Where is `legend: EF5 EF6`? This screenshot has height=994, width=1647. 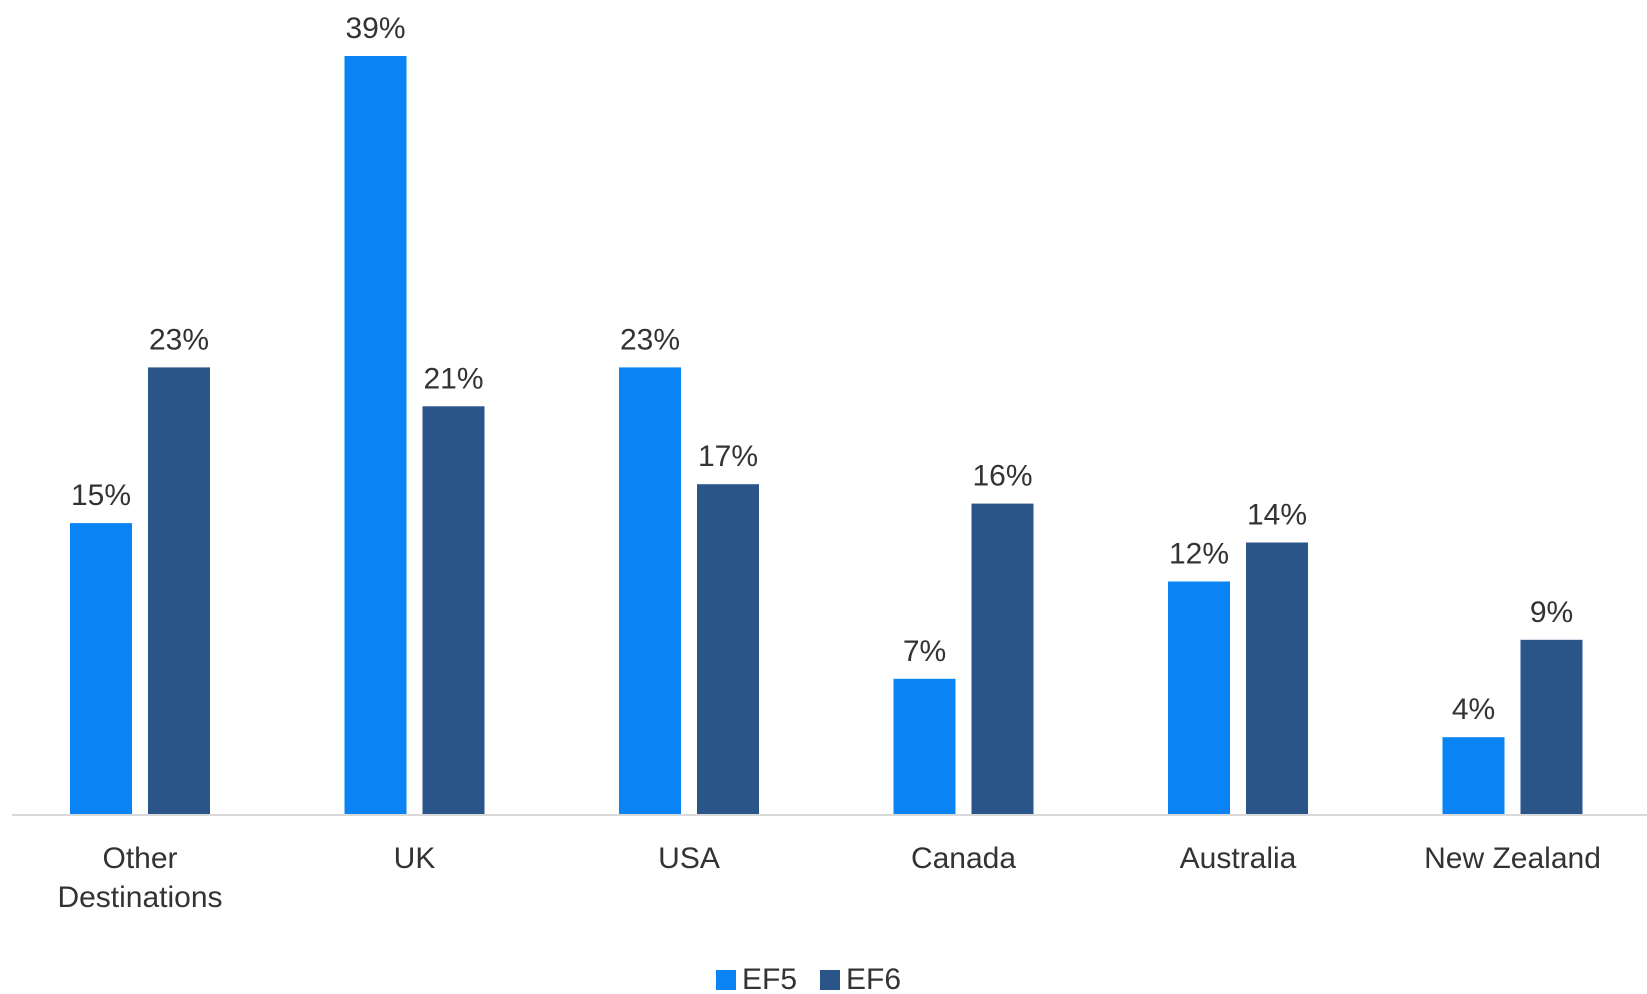
legend: EF5 EF6 is located at coordinates (808, 978).